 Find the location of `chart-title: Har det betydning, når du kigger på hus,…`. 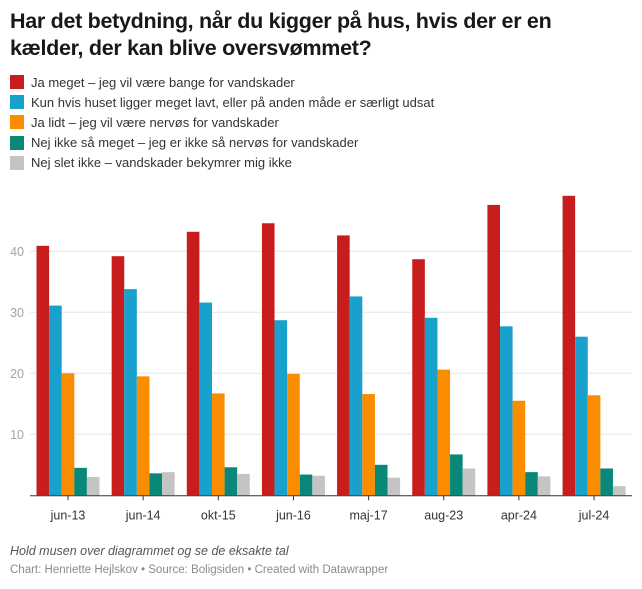

chart-title: Har det betydning, når du kigger på hus,… is located at coordinates (281, 34).